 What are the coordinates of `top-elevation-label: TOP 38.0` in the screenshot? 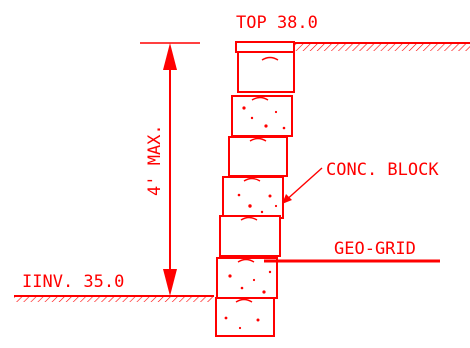 It's located at (277, 23).